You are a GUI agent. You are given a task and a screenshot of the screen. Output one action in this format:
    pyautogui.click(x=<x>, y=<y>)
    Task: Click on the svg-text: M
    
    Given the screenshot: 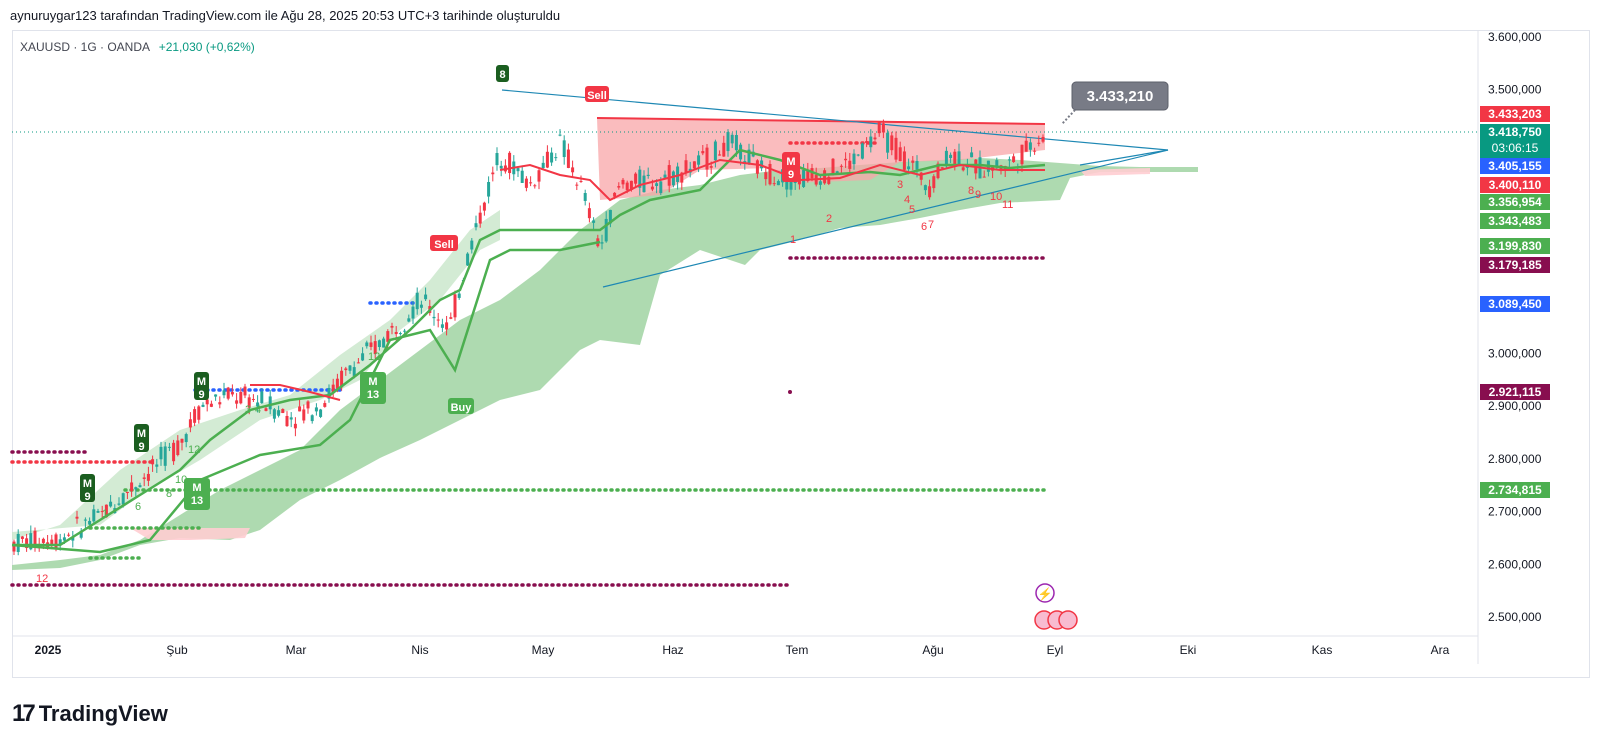 What is the action you would take?
    pyautogui.click(x=196, y=488)
    